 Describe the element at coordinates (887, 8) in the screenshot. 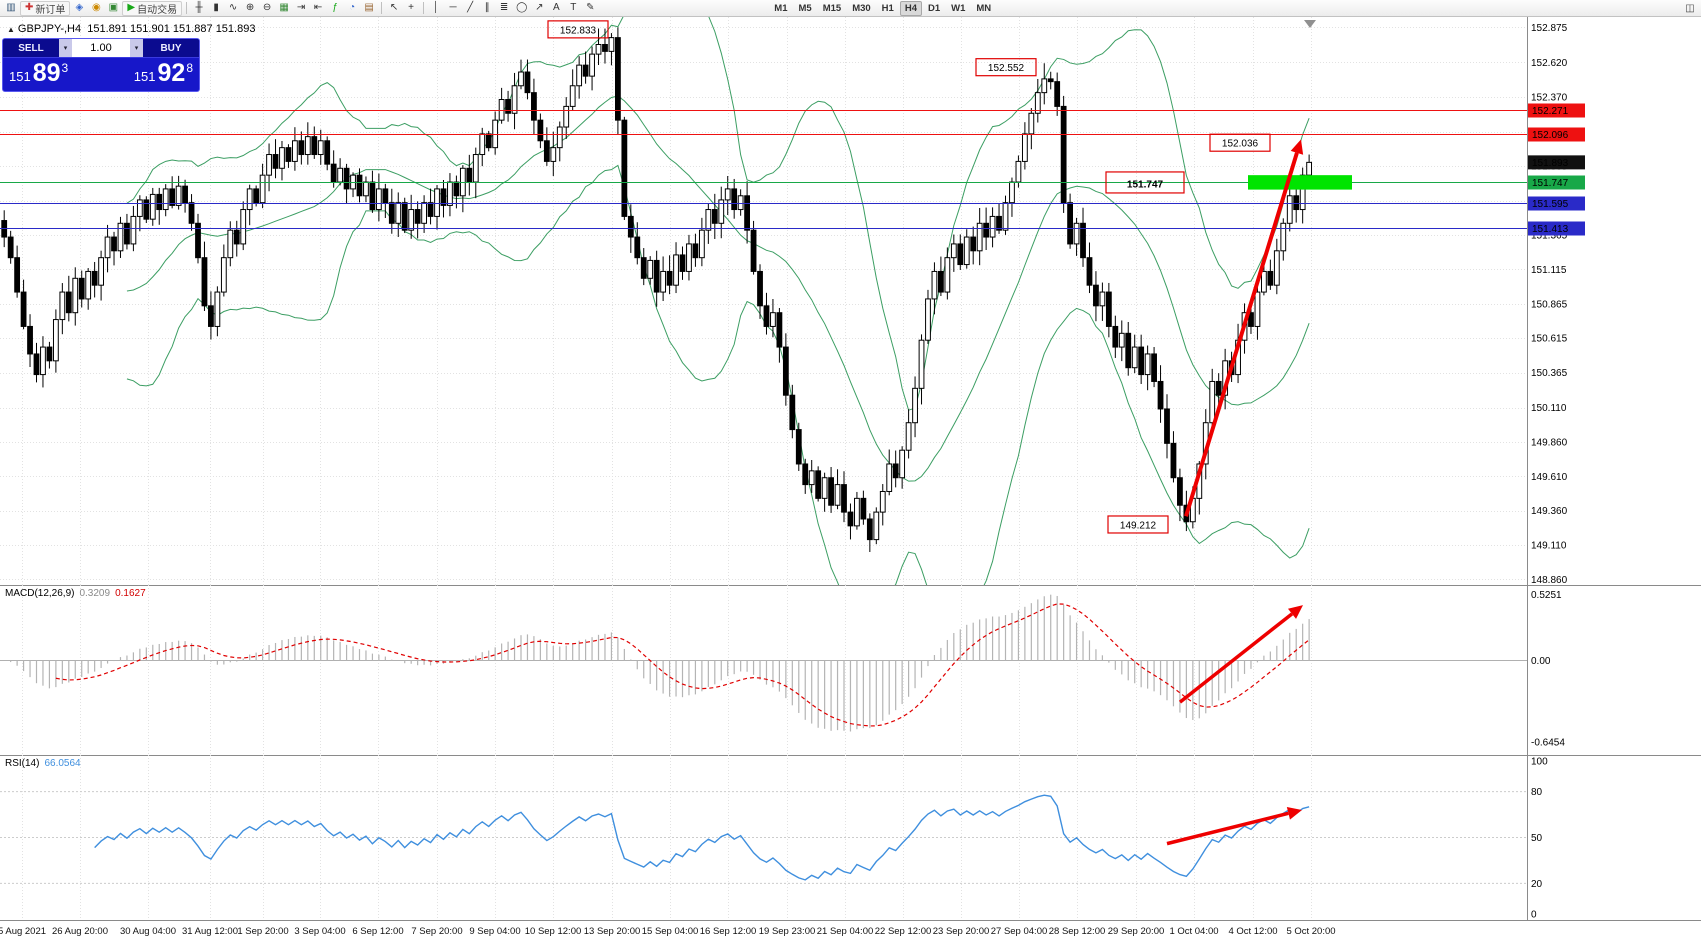

I see `timeframe-h1-button: H1` at that location.